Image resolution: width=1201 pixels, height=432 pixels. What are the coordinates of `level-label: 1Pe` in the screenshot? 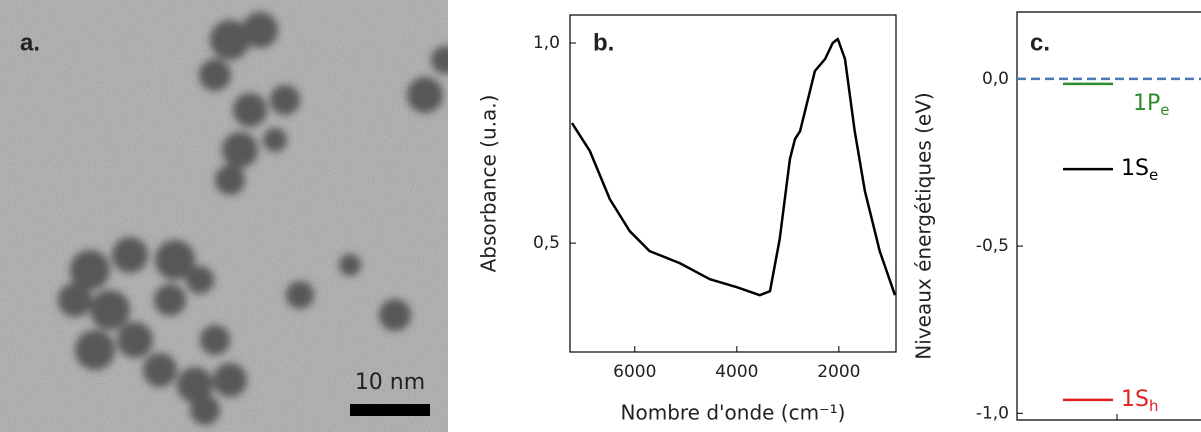 It's located at (1151, 105).